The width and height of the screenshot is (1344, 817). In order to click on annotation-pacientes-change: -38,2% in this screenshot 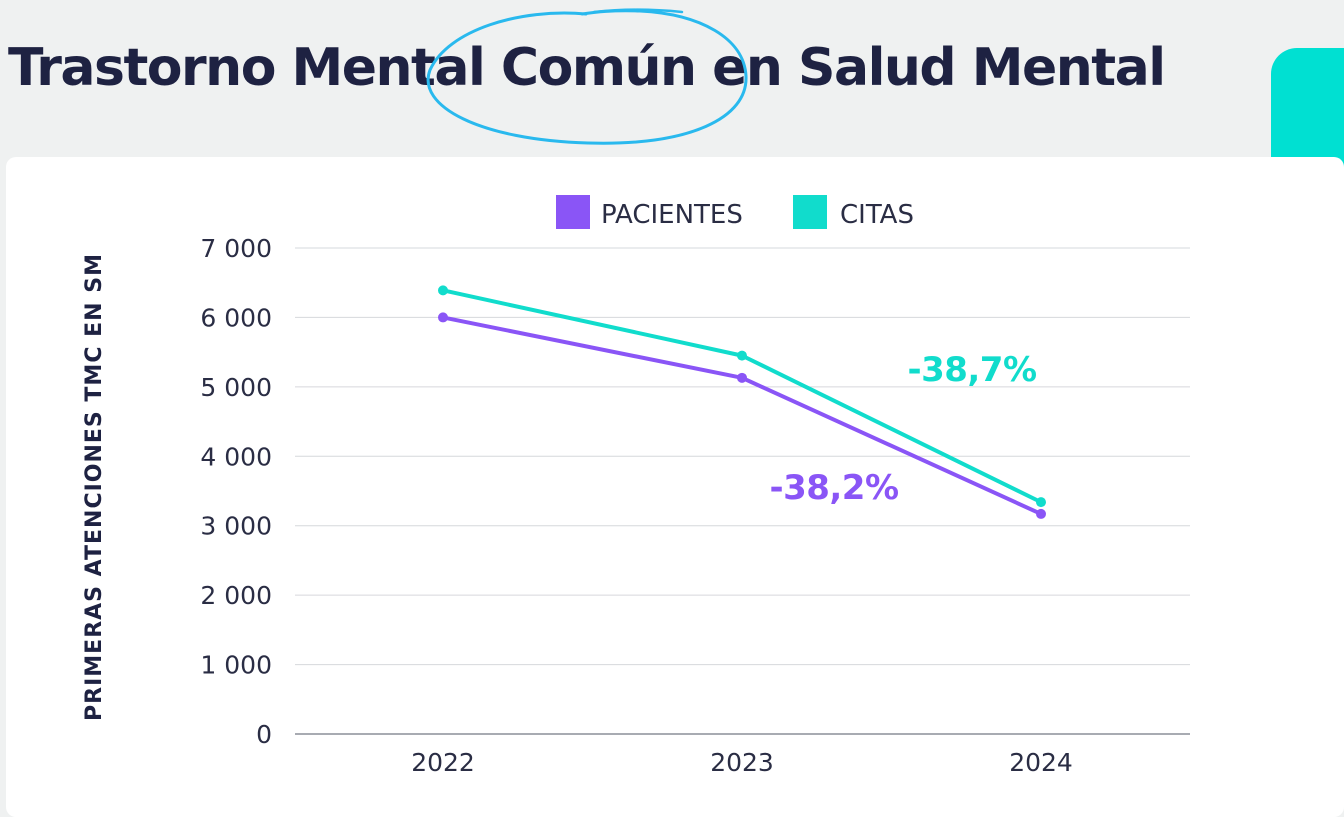, I will do `click(833, 488)`.